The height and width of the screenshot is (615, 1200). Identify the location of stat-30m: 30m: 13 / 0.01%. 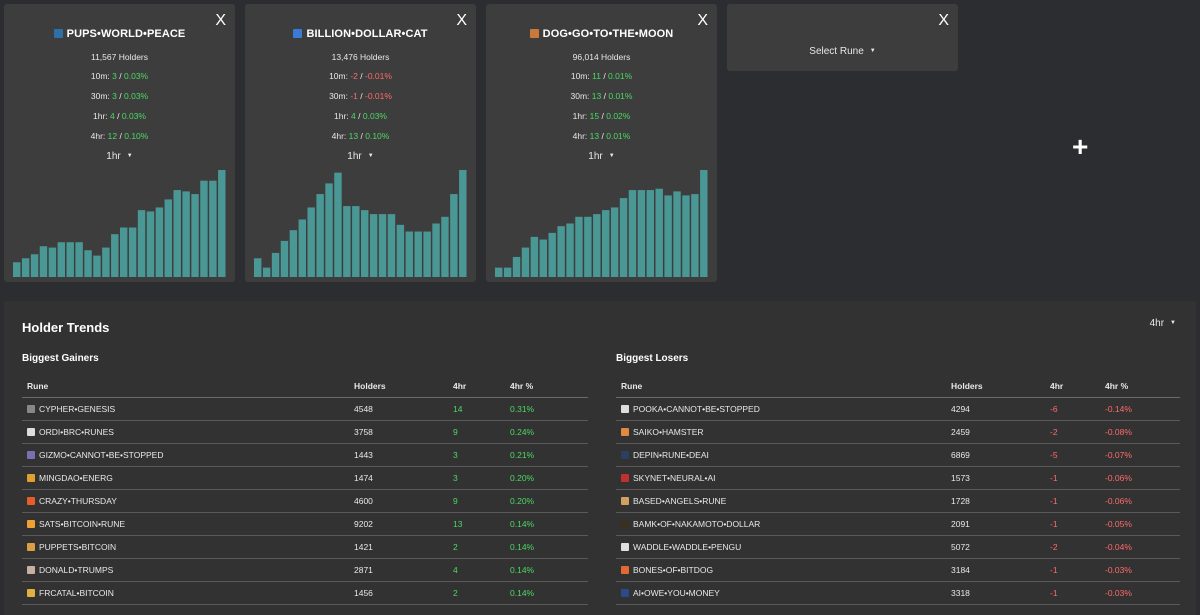
(601, 96).